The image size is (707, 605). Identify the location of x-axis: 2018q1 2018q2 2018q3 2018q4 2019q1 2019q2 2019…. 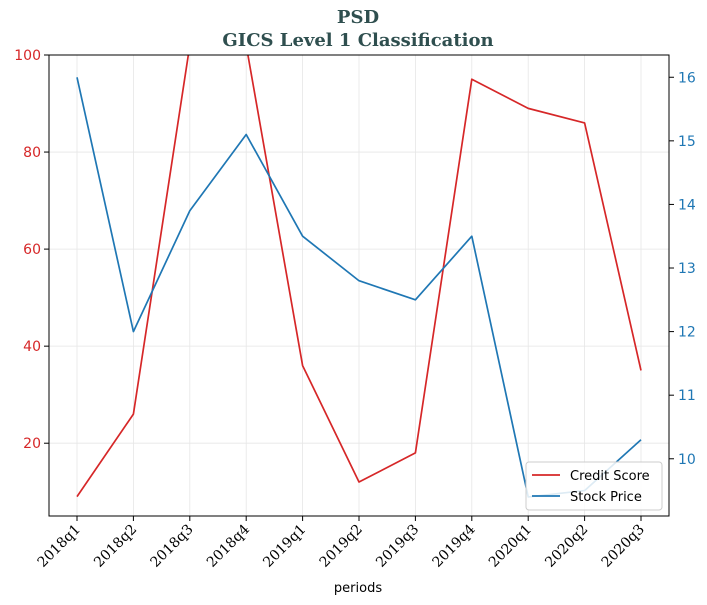
(341, 543).